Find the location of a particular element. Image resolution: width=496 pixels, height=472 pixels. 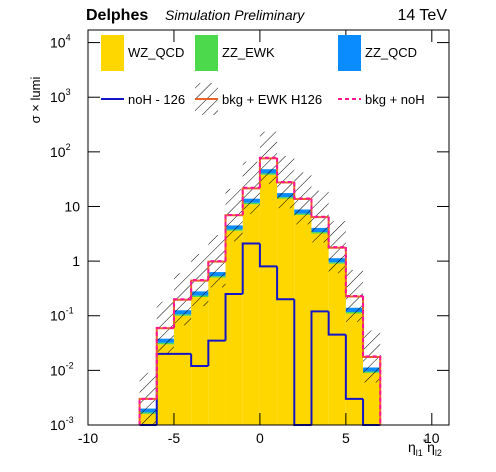

brand: Delphes is located at coordinates (117, 15).